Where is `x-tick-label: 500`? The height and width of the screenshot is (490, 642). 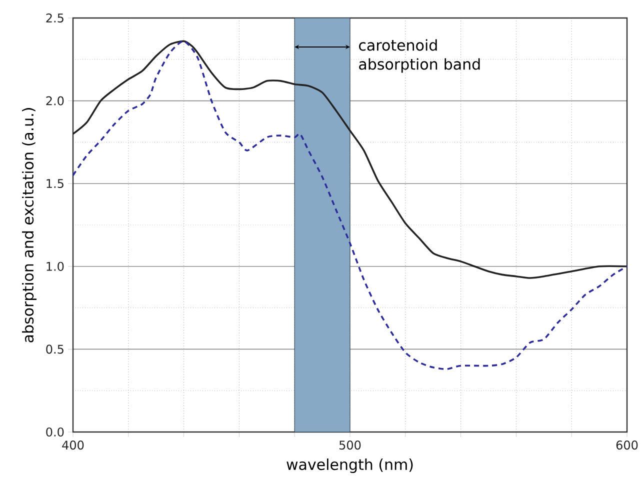 x-tick-label: 500 is located at coordinates (350, 445).